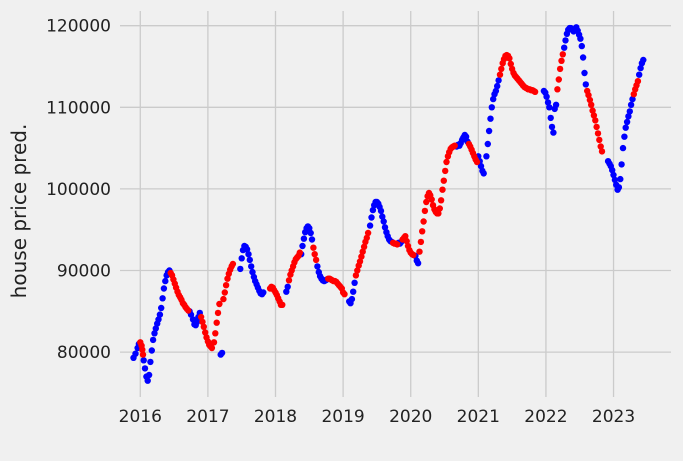  What do you see at coordinates (140, 417) in the screenshot?
I see `x-tick-label: 2016` at bounding box center [140, 417].